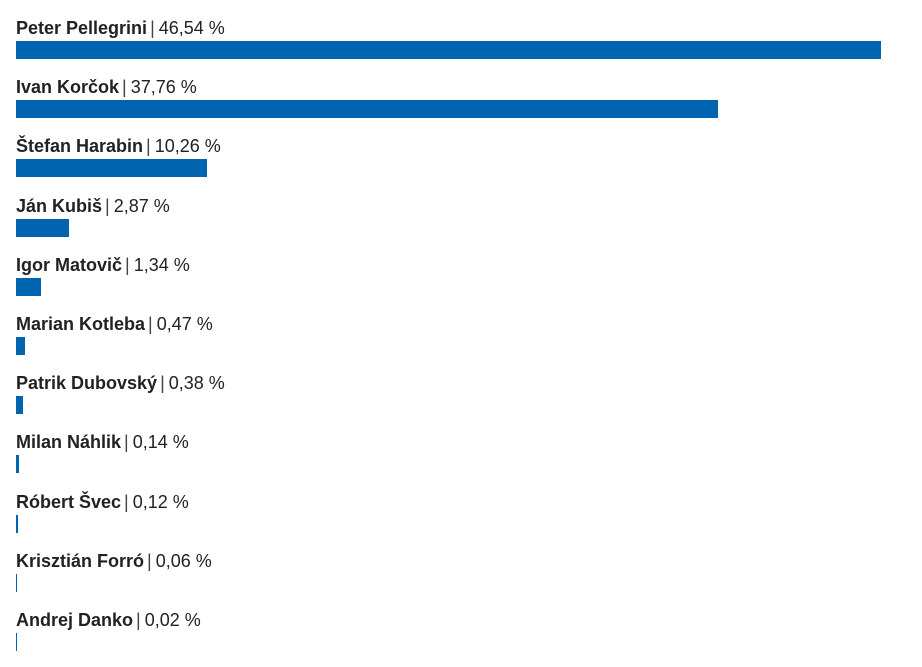 The height and width of the screenshot is (667, 922). What do you see at coordinates (81, 324) in the screenshot?
I see `candidate-name: Marian Kotleba` at bounding box center [81, 324].